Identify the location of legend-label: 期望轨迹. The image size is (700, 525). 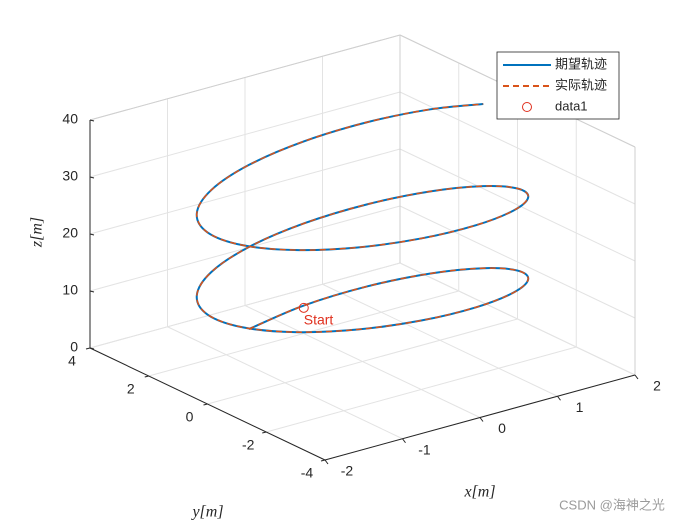
(581, 63).